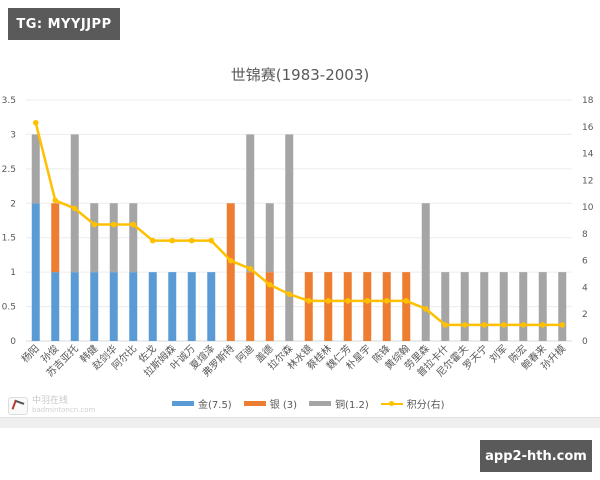 Image resolution: width=600 pixels, height=480 pixels. I want to click on logo-name: 中羽在线, so click(50, 401).